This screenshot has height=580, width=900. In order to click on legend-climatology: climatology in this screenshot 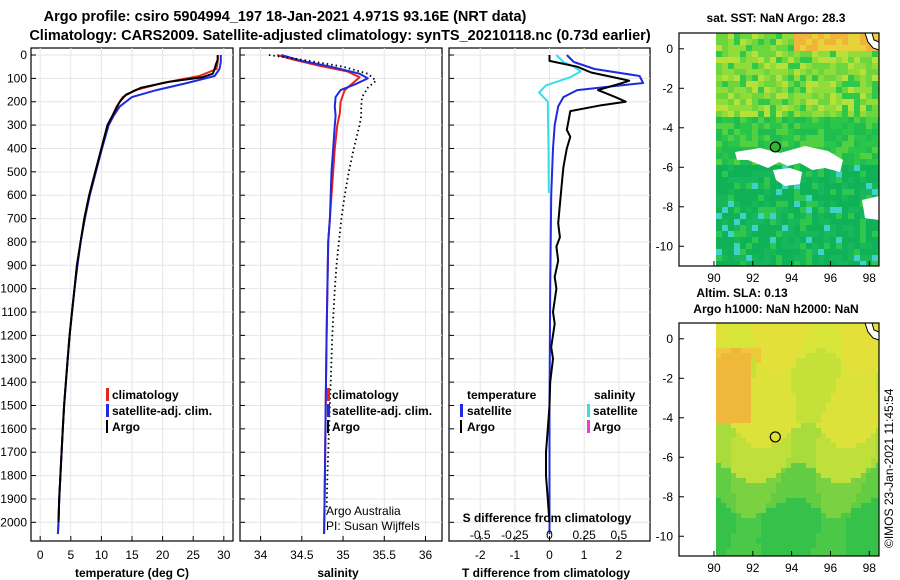, I will do `click(145, 395)`.